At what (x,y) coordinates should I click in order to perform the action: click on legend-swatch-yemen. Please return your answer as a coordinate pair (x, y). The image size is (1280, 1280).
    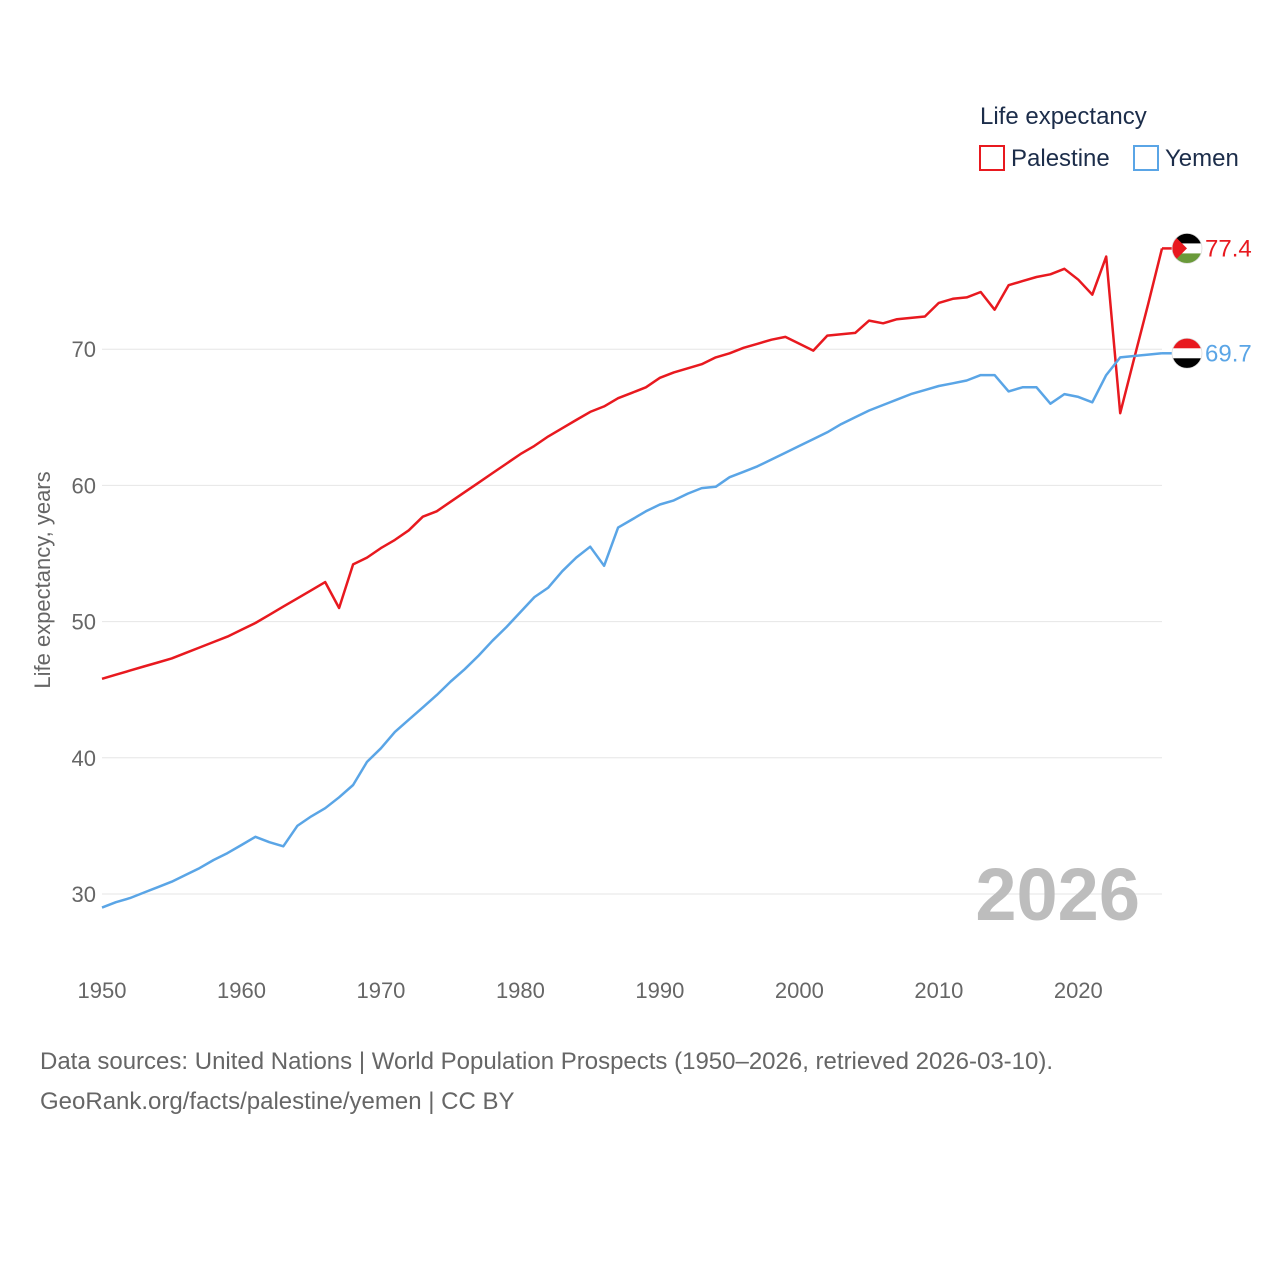
    Looking at the image, I should click on (1146, 158).